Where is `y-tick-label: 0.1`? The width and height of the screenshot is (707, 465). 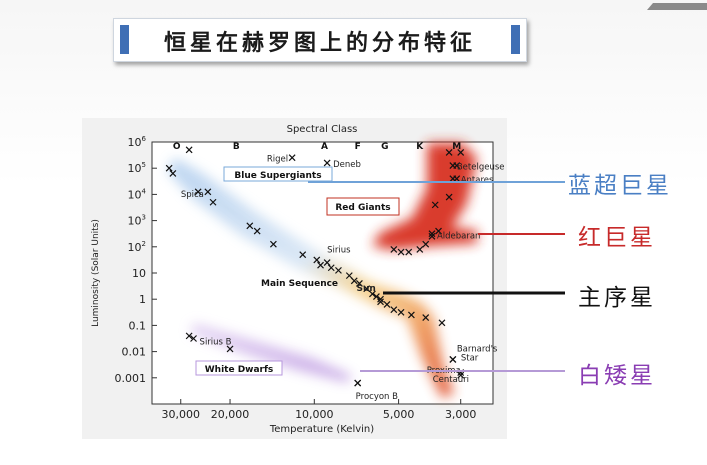
y-tick-label: 0.1 is located at coordinates (138, 325).